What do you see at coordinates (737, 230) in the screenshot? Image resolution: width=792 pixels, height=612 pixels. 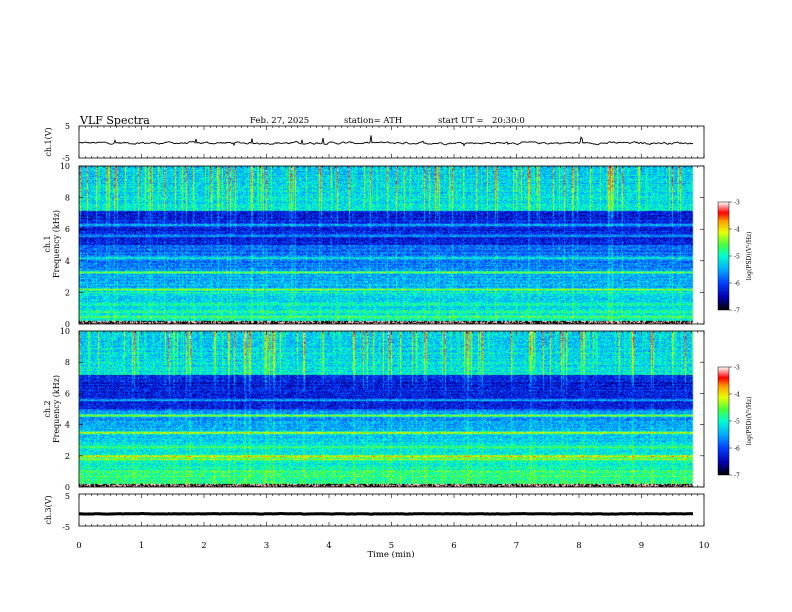 I see `ch1-colorbar-tick-label: -4` at bounding box center [737, 230].